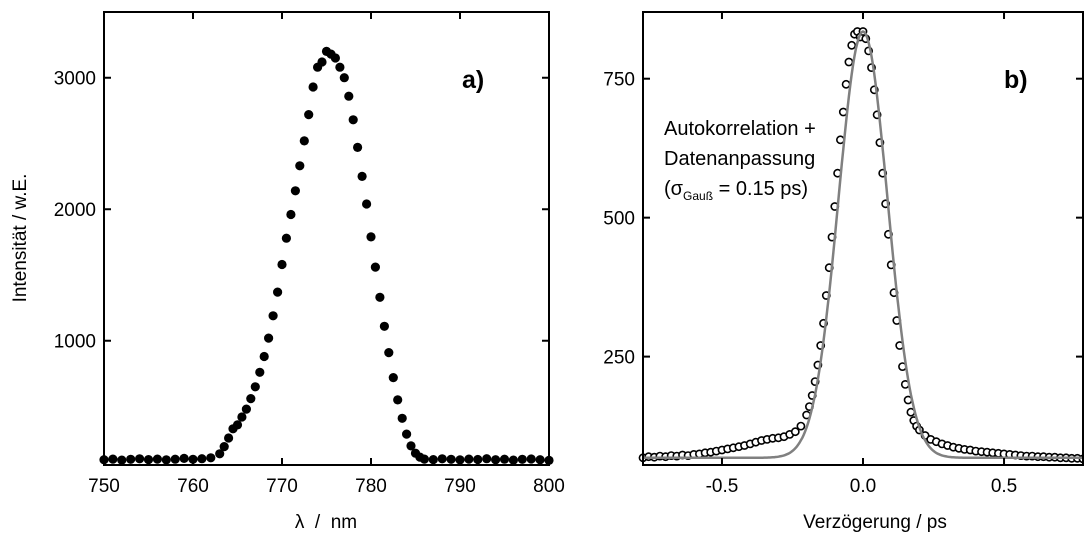  What do you see at coordinates (875, 522) in the screenshot?
I see `panel-b-x-axis-title: Verzögerung / ps` at bounding box center [875, 522].